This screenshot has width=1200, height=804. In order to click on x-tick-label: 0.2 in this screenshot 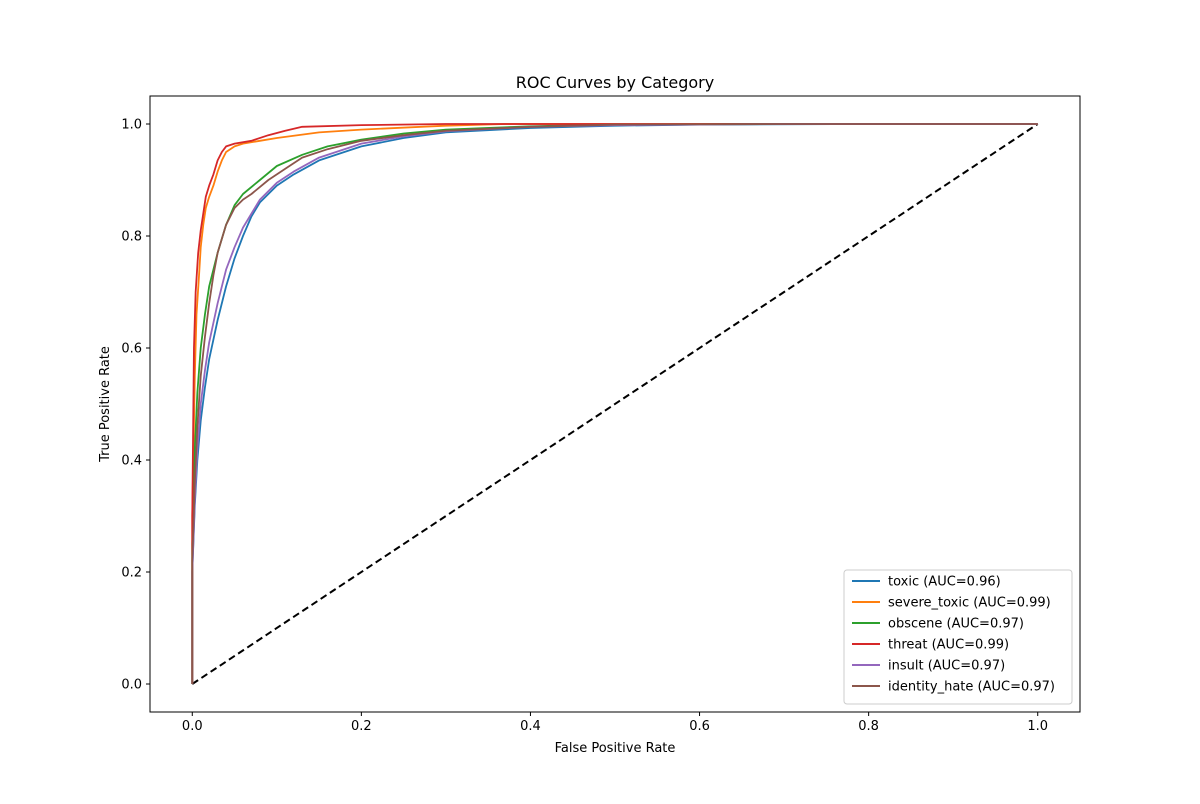, I will do `click(361, 726)`.